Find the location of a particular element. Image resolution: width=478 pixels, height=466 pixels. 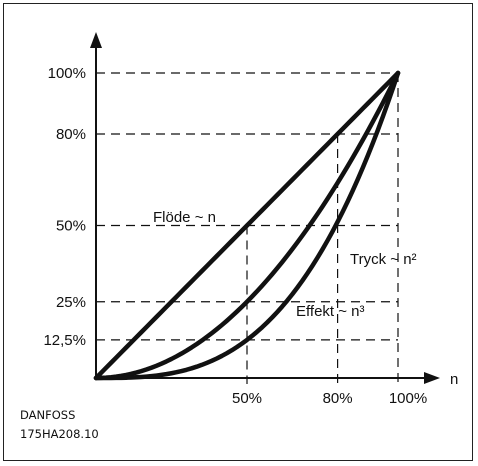

y-tick-label: 50% is located at coordinates (71, 226).